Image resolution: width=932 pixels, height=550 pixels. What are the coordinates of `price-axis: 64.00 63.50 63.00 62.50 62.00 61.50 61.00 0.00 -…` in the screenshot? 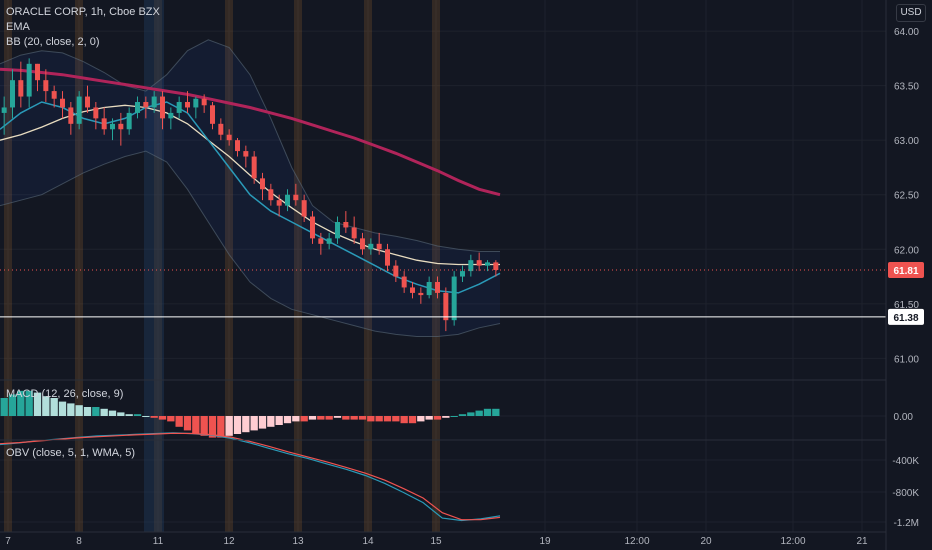 It's located at (906, 278).